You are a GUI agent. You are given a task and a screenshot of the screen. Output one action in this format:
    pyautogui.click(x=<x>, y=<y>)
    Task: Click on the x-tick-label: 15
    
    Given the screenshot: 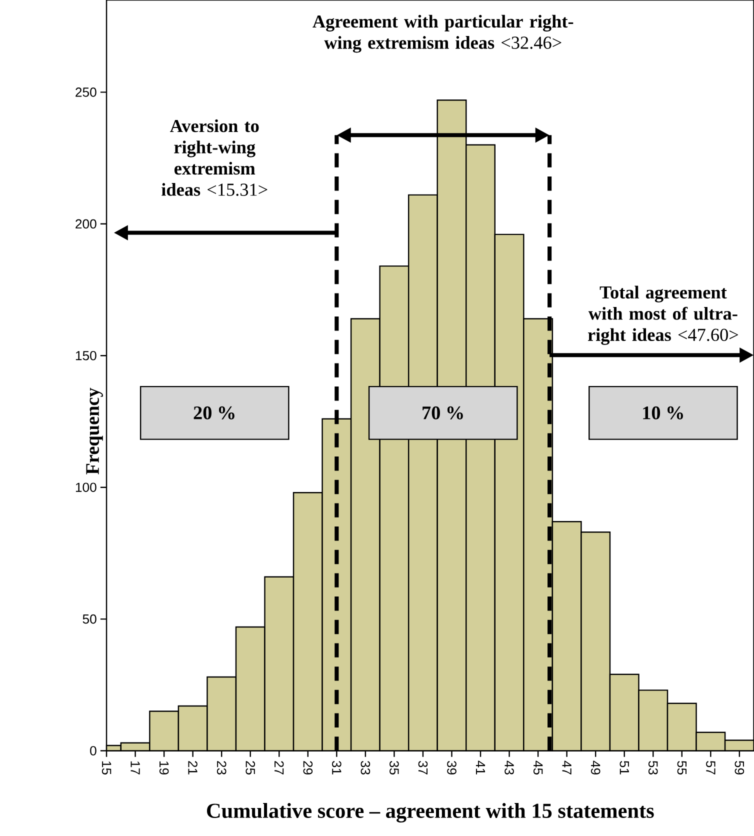 What is the action you would take?
    pyautogui.click(x=107, y=767)
    